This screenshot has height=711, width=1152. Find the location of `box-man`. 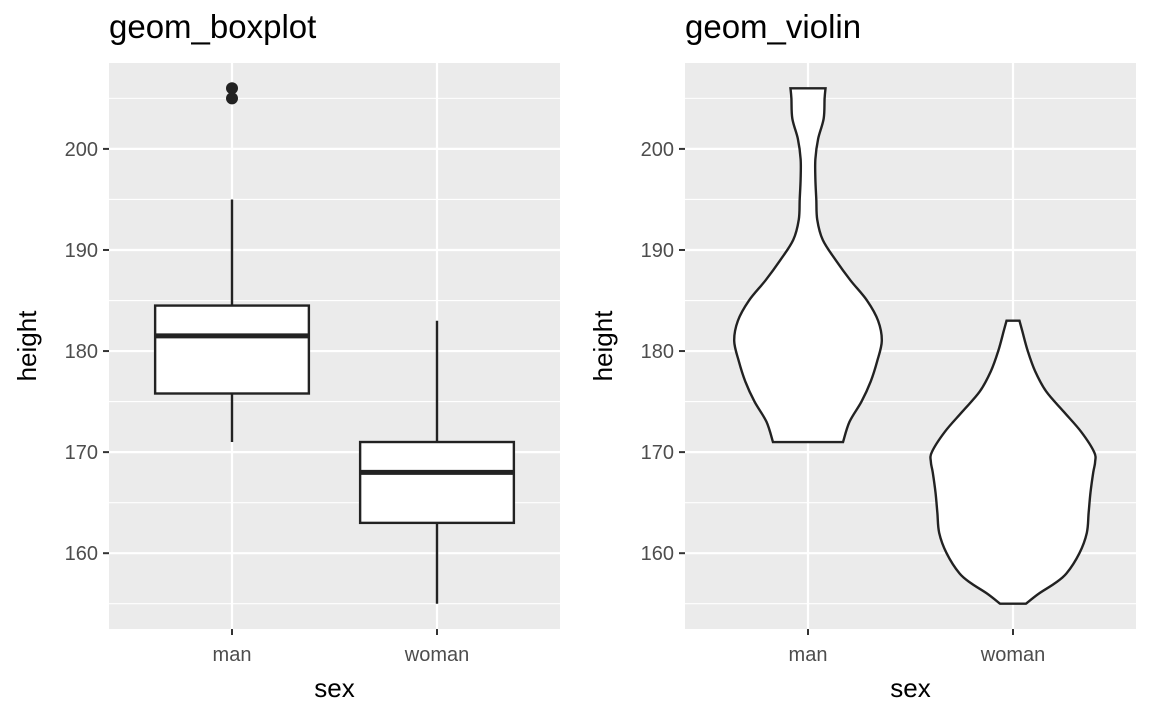

box-man is located at coordinates (232, 262).